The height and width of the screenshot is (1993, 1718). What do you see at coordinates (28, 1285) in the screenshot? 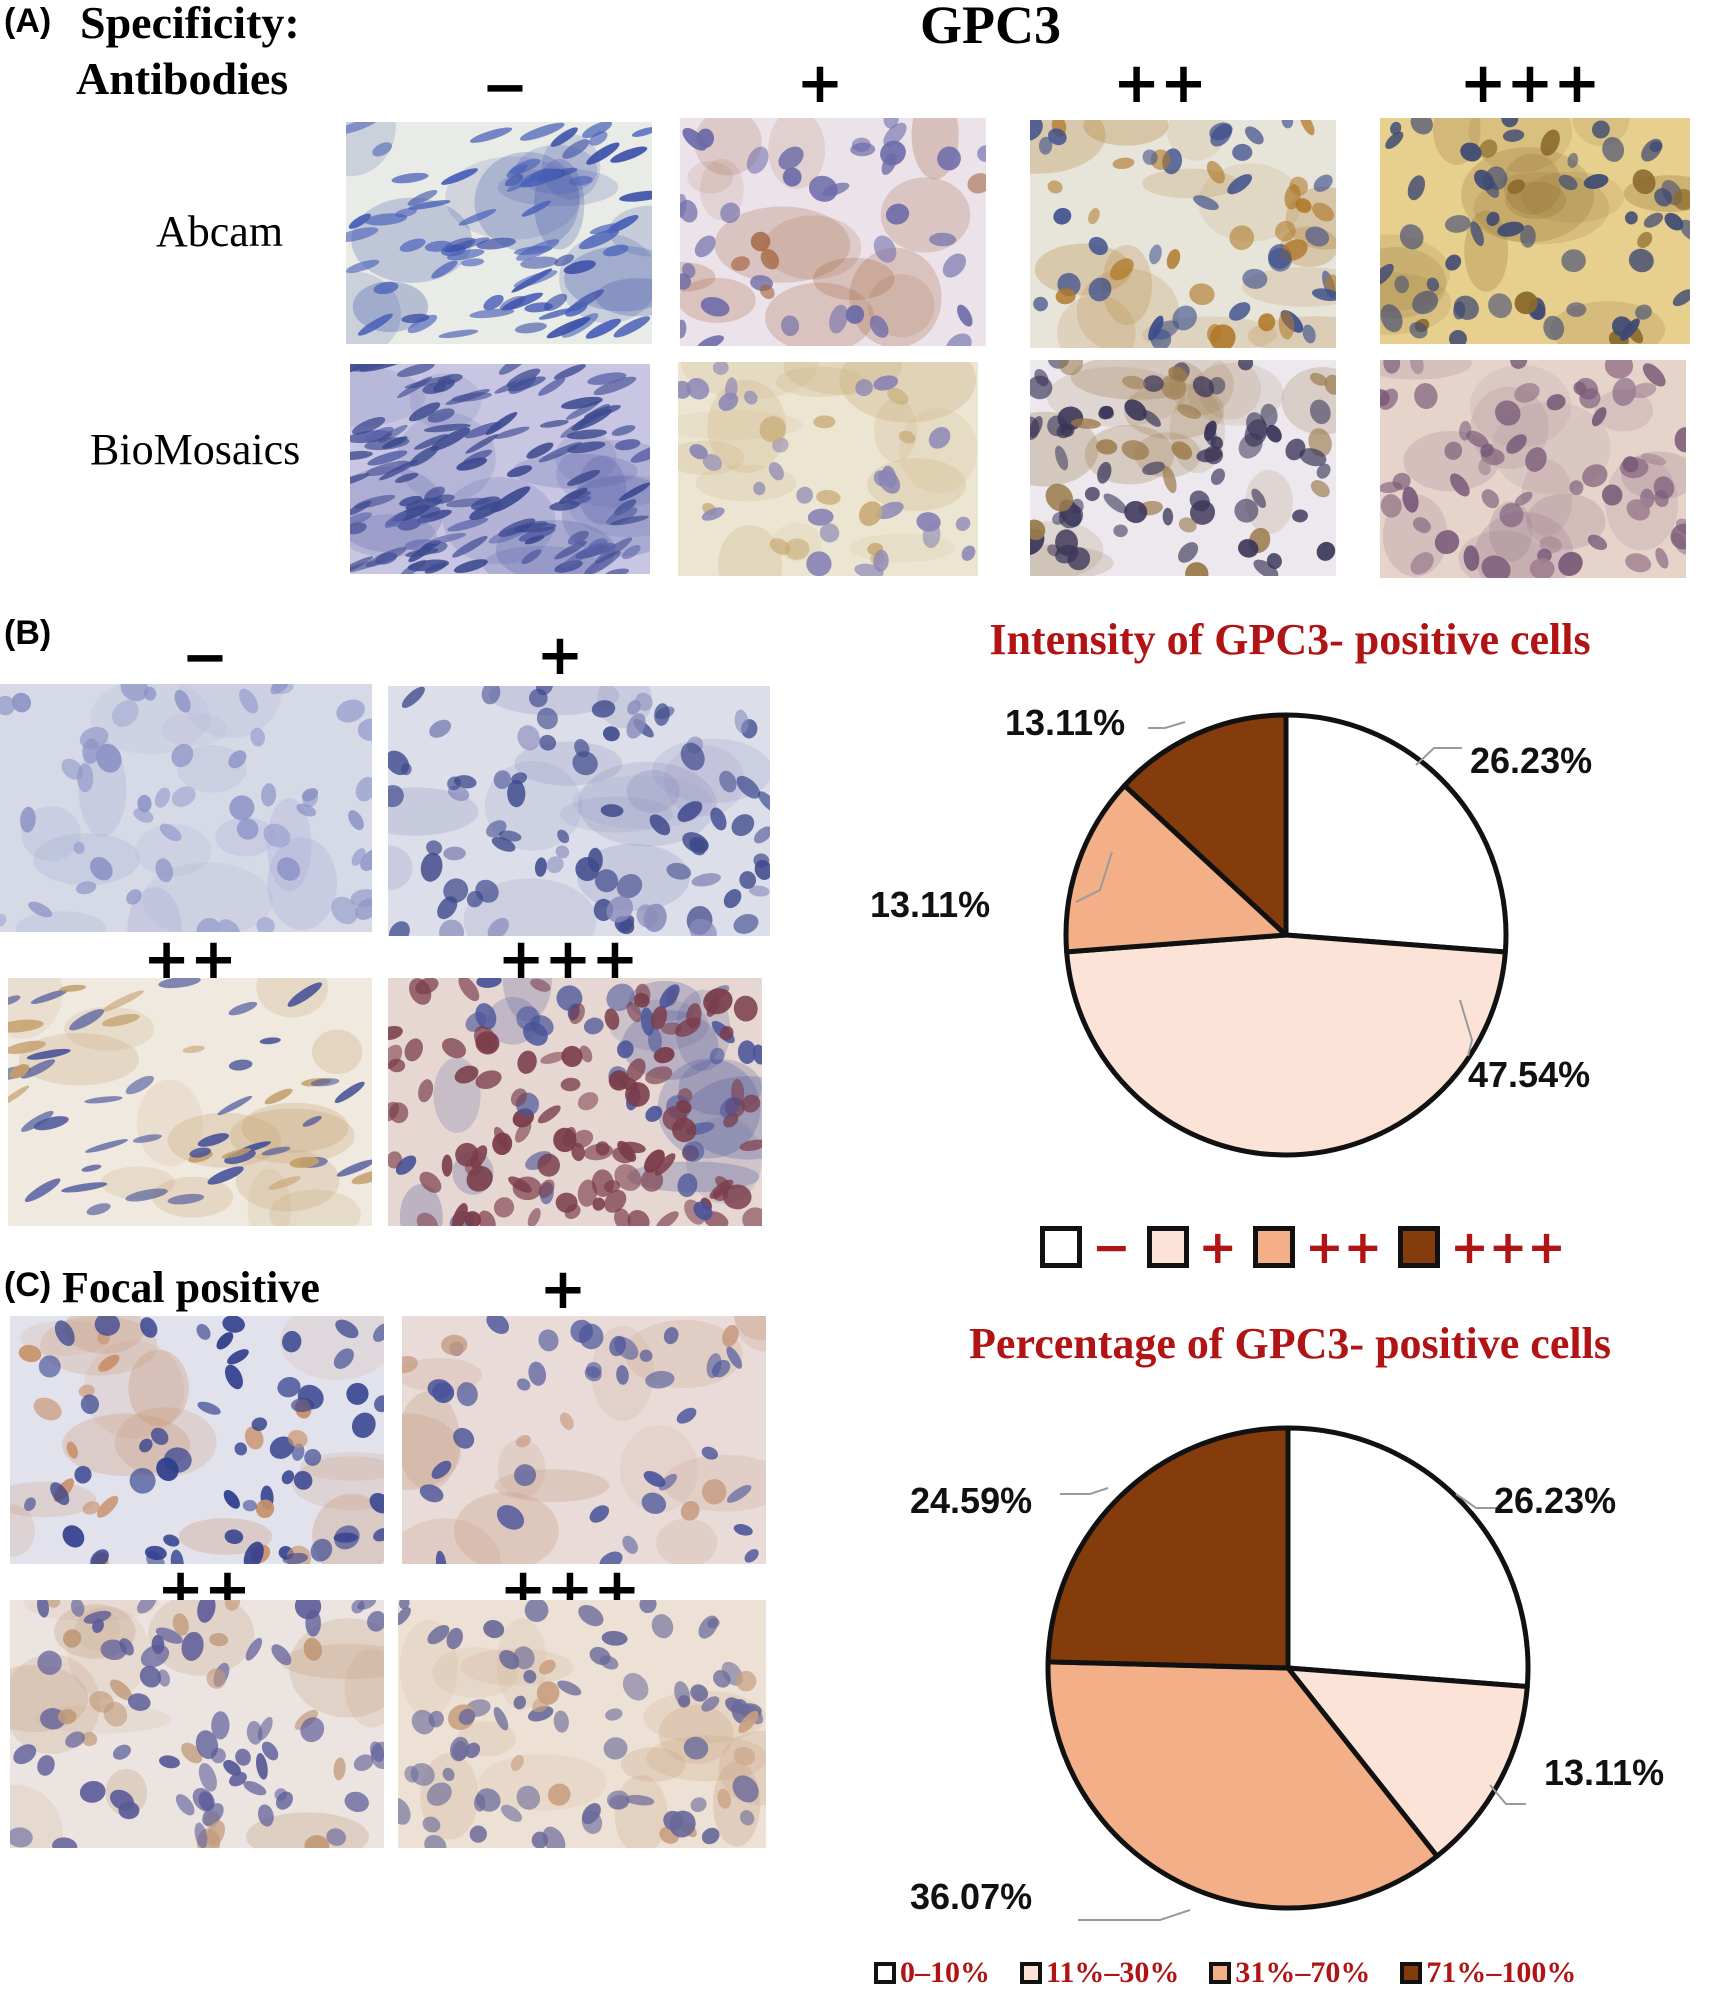
I see `panel-c-label: (C)` at bounding box center [28, 1285].